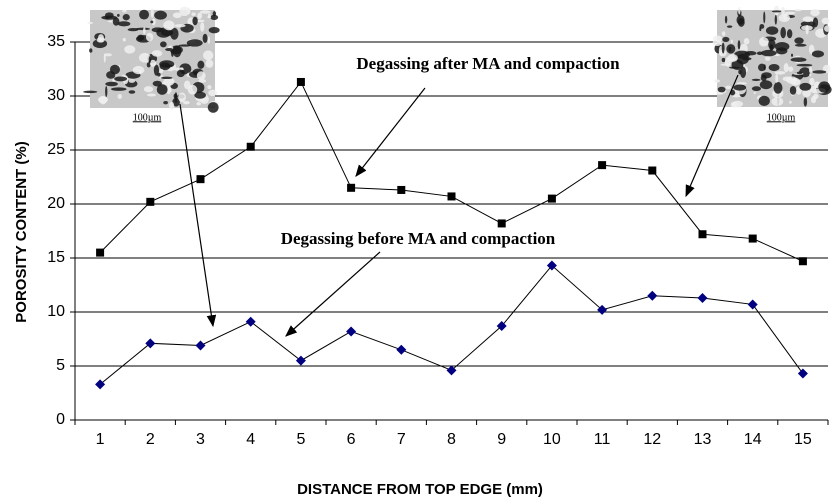 The image size is (840, 501). What do you see at coordinates (451, 439) in the screenshot?
I see `x-tick-label: 8` at bounding box center [451, 439].